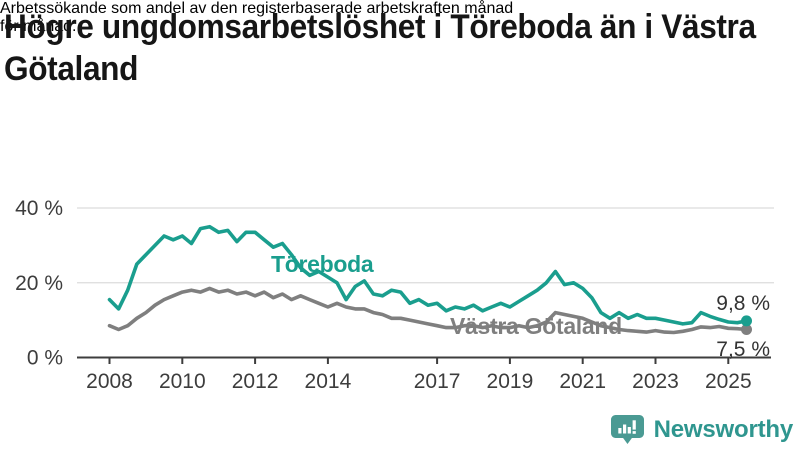 The image size is (800, 450). What do you see at coordinates (45, 358) in the screenshot?
I see `y-tick-label: 0 %` at bounding box center [45, 358].